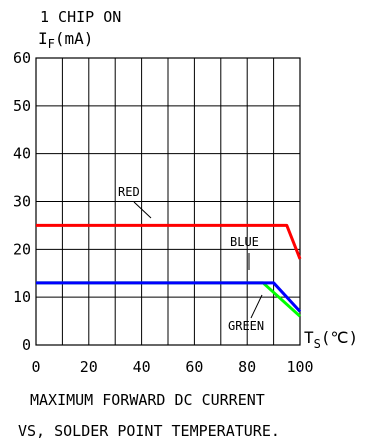 The width and height of the screenshot is (367, 443). What do you see at coordinates (129, 192) in the screenshot?
I see `legend-label-red: RED` at bounding box center [129, 192].